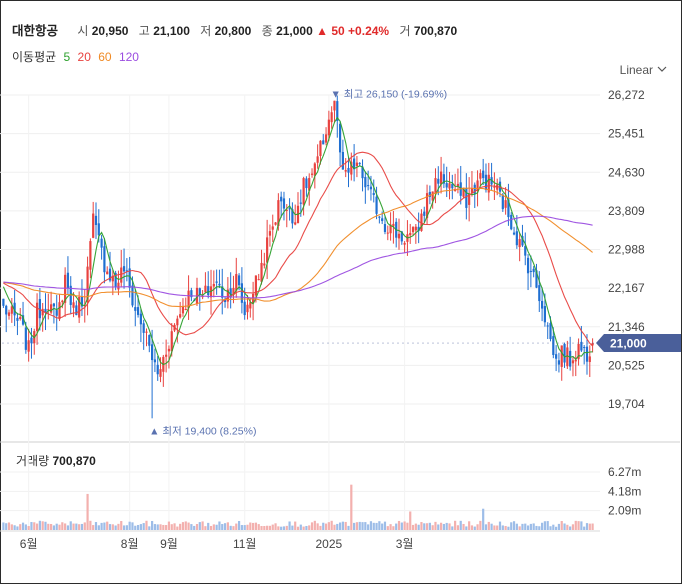 The image size is (682, 584). What do you see at coordinates (624, 472) in the screenshot?
I see `volume-tick-label: 6.27m` at bounding box center [624, 472].